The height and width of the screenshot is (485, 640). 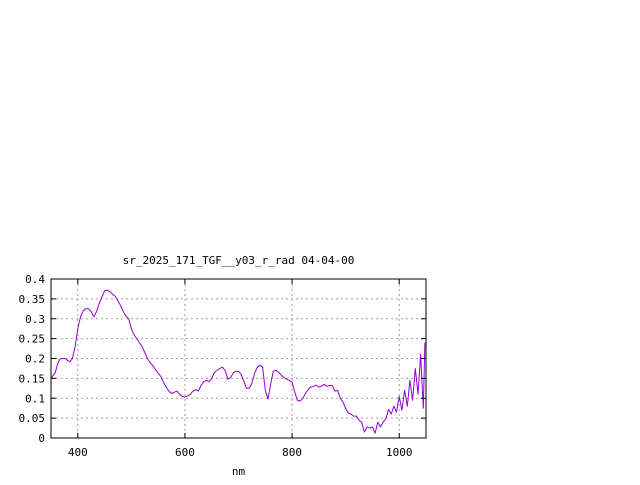 I want to click on y-tick-label: 0.05, so click(x=32, y=418).